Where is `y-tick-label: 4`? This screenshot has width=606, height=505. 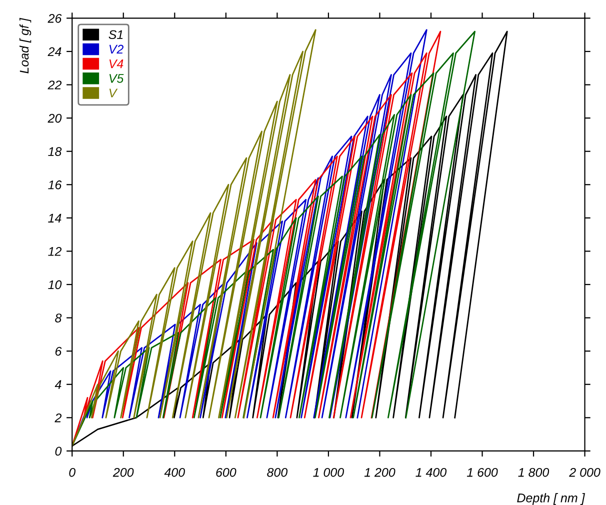
y-tick-label: 4 is located at coordinates (58, 384).